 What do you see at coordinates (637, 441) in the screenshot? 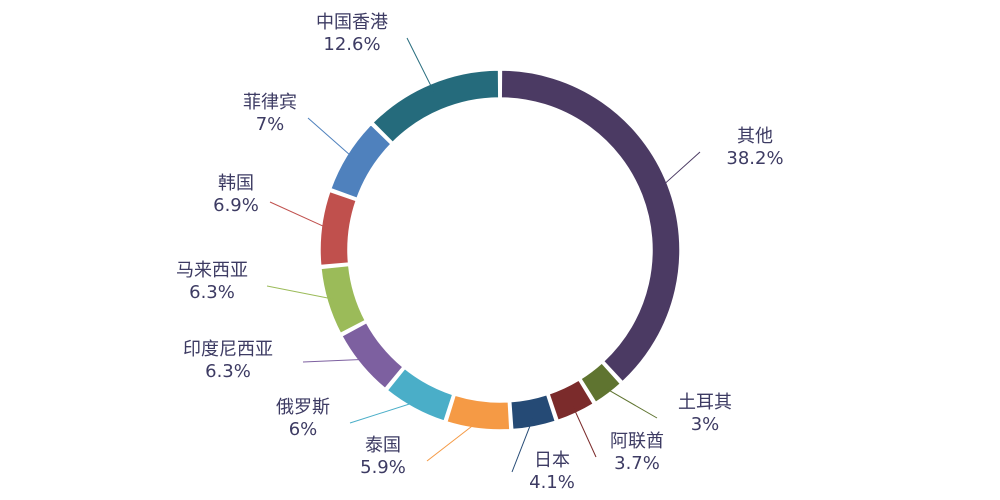
I see `slice-category-label: 阿联酋` at bounding box center [637, 441].